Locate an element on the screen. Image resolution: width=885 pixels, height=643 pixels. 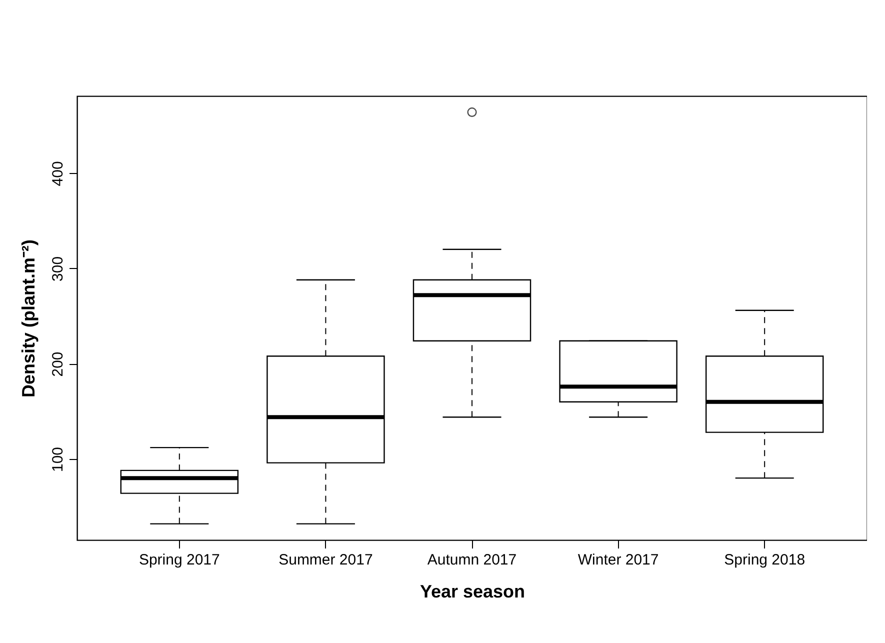
y-tick-label: 300 is located at coordinates (58, 269).